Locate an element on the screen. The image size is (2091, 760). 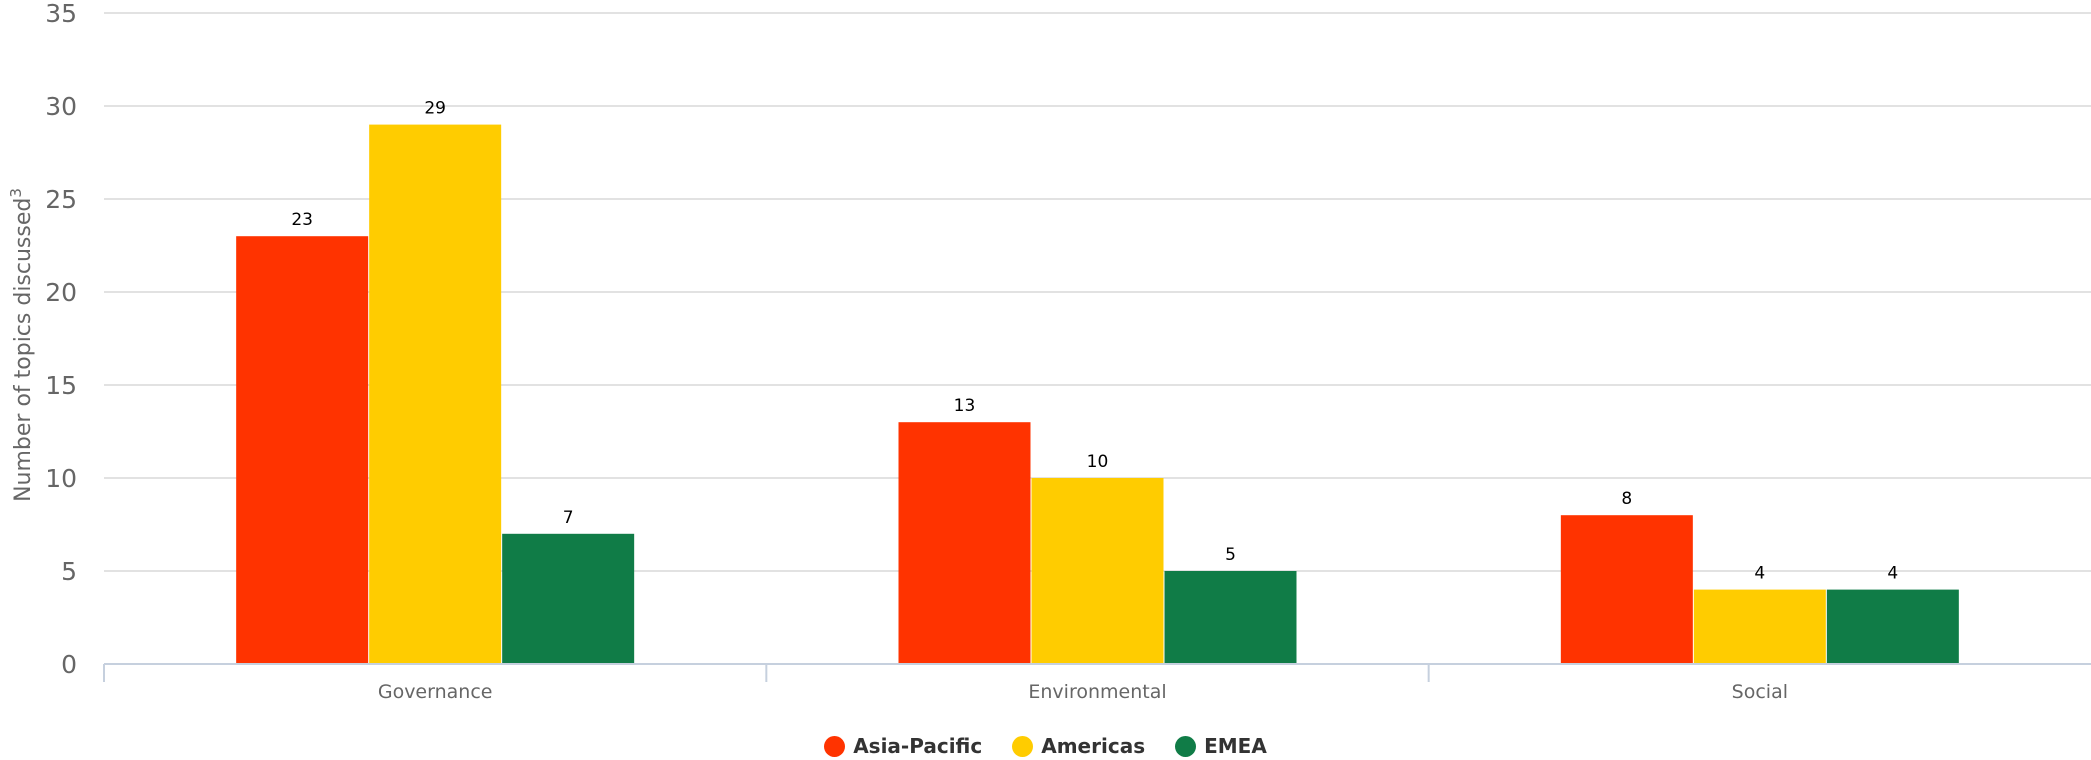
legend-label: Americas is located at coordinates (1093, 746).